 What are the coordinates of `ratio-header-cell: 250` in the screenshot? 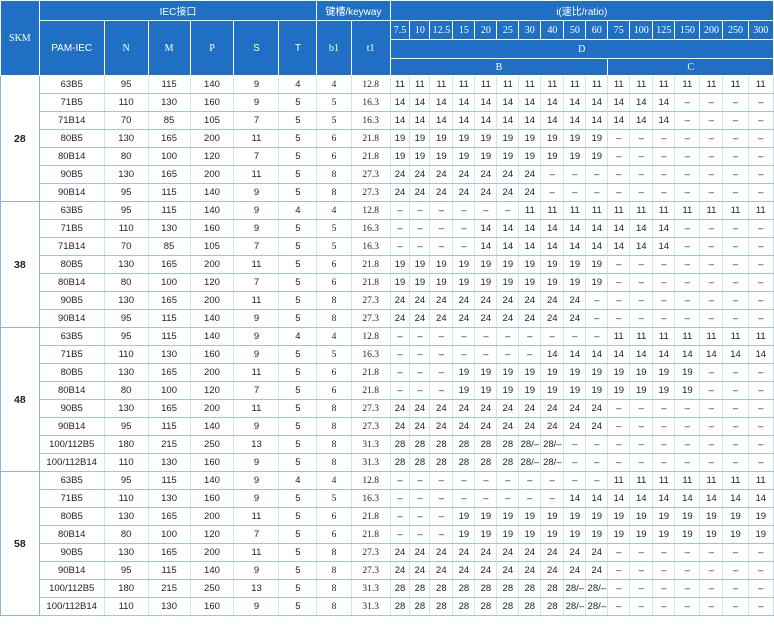 It's located at (735, 30).